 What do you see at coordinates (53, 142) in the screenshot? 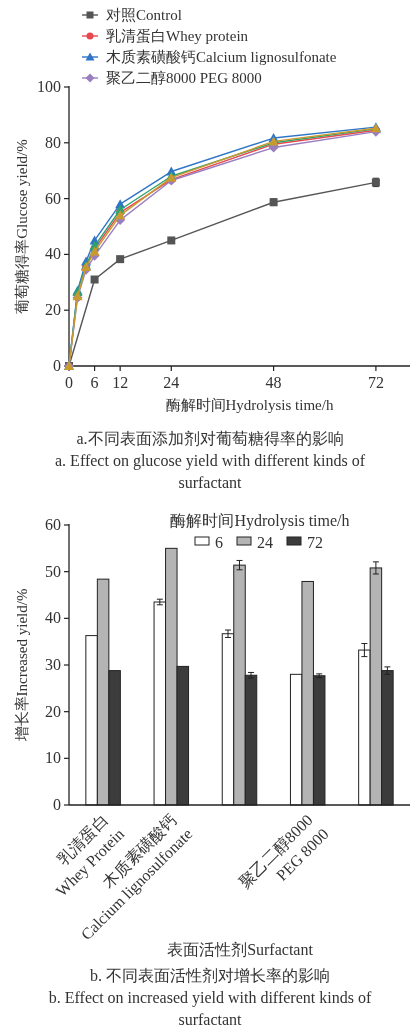
I see `y-tick-label: 80` at bounding box center [53, 142].